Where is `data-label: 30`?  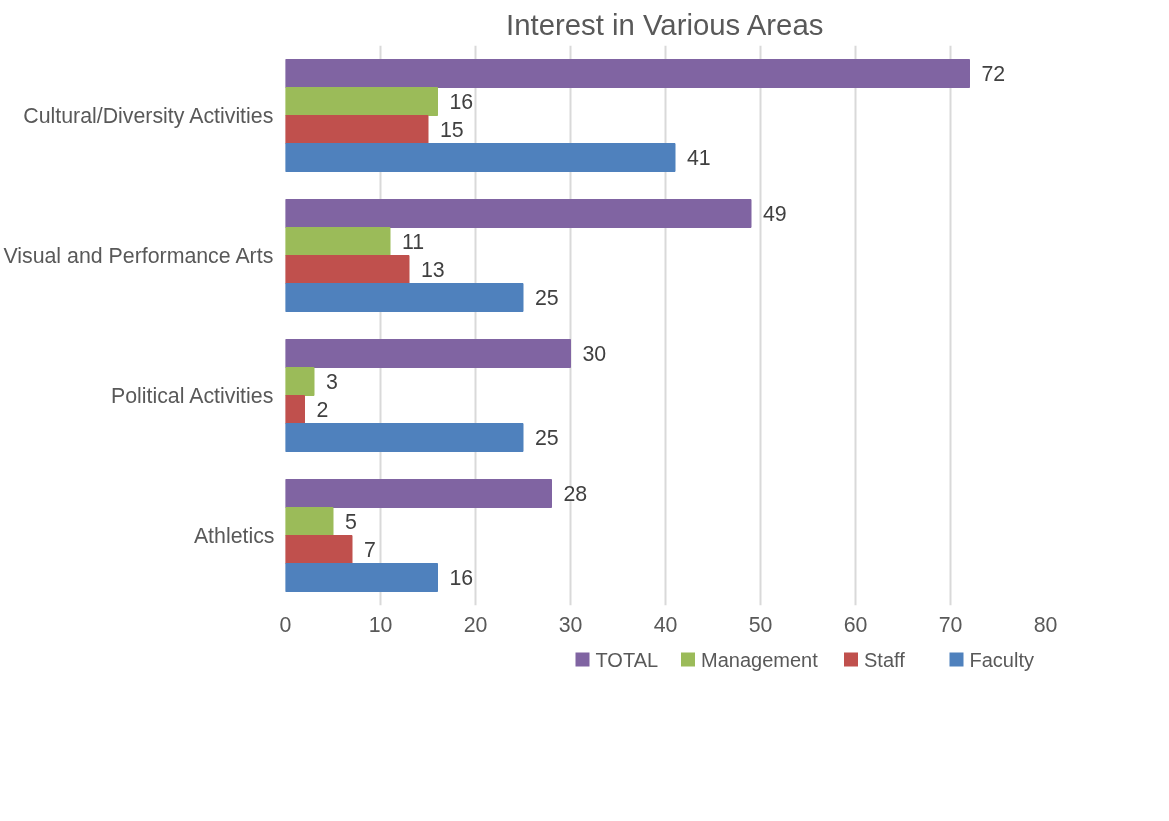 data-label: 30 is located at coordinates (594, 354).